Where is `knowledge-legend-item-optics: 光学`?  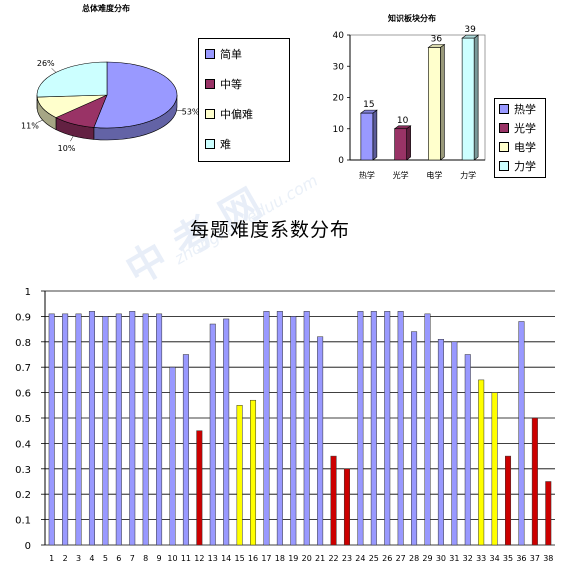 knowledge-legend-item-optics: 光学 is located at coordinates (520, 127).